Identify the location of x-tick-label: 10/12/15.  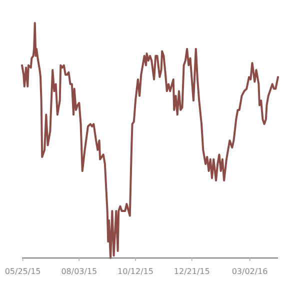
(136, 271).